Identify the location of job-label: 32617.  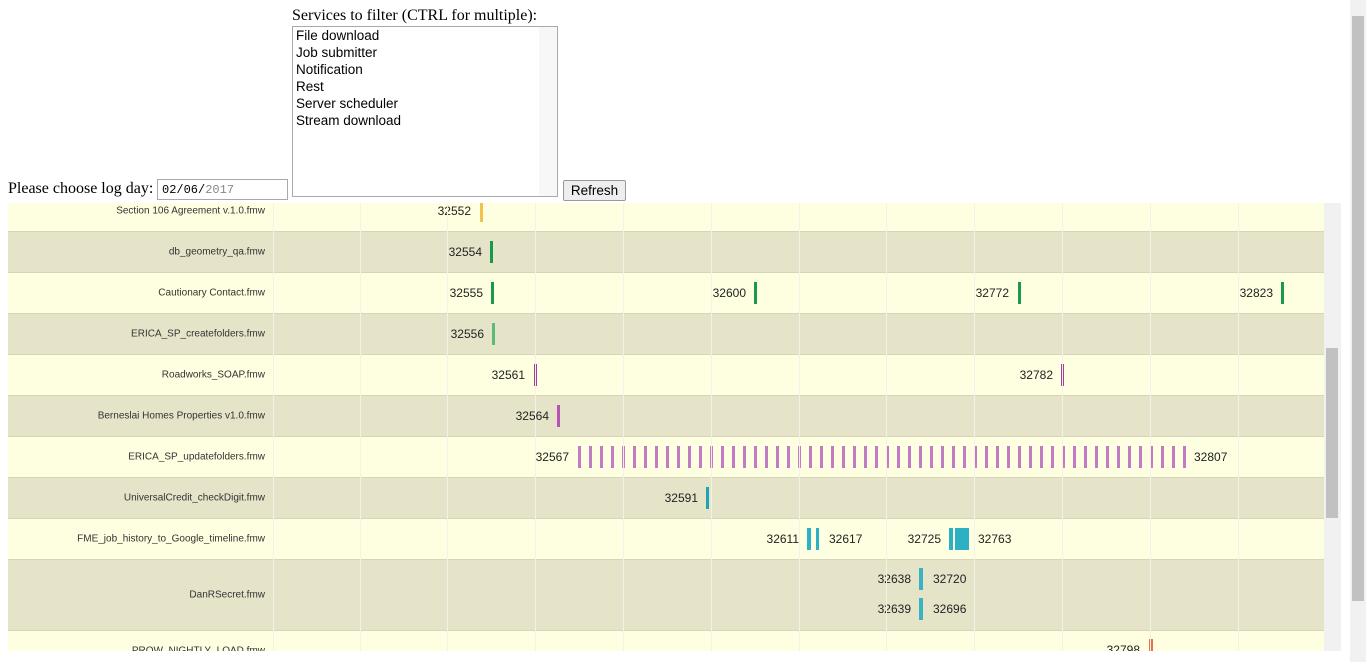
(846, 539).